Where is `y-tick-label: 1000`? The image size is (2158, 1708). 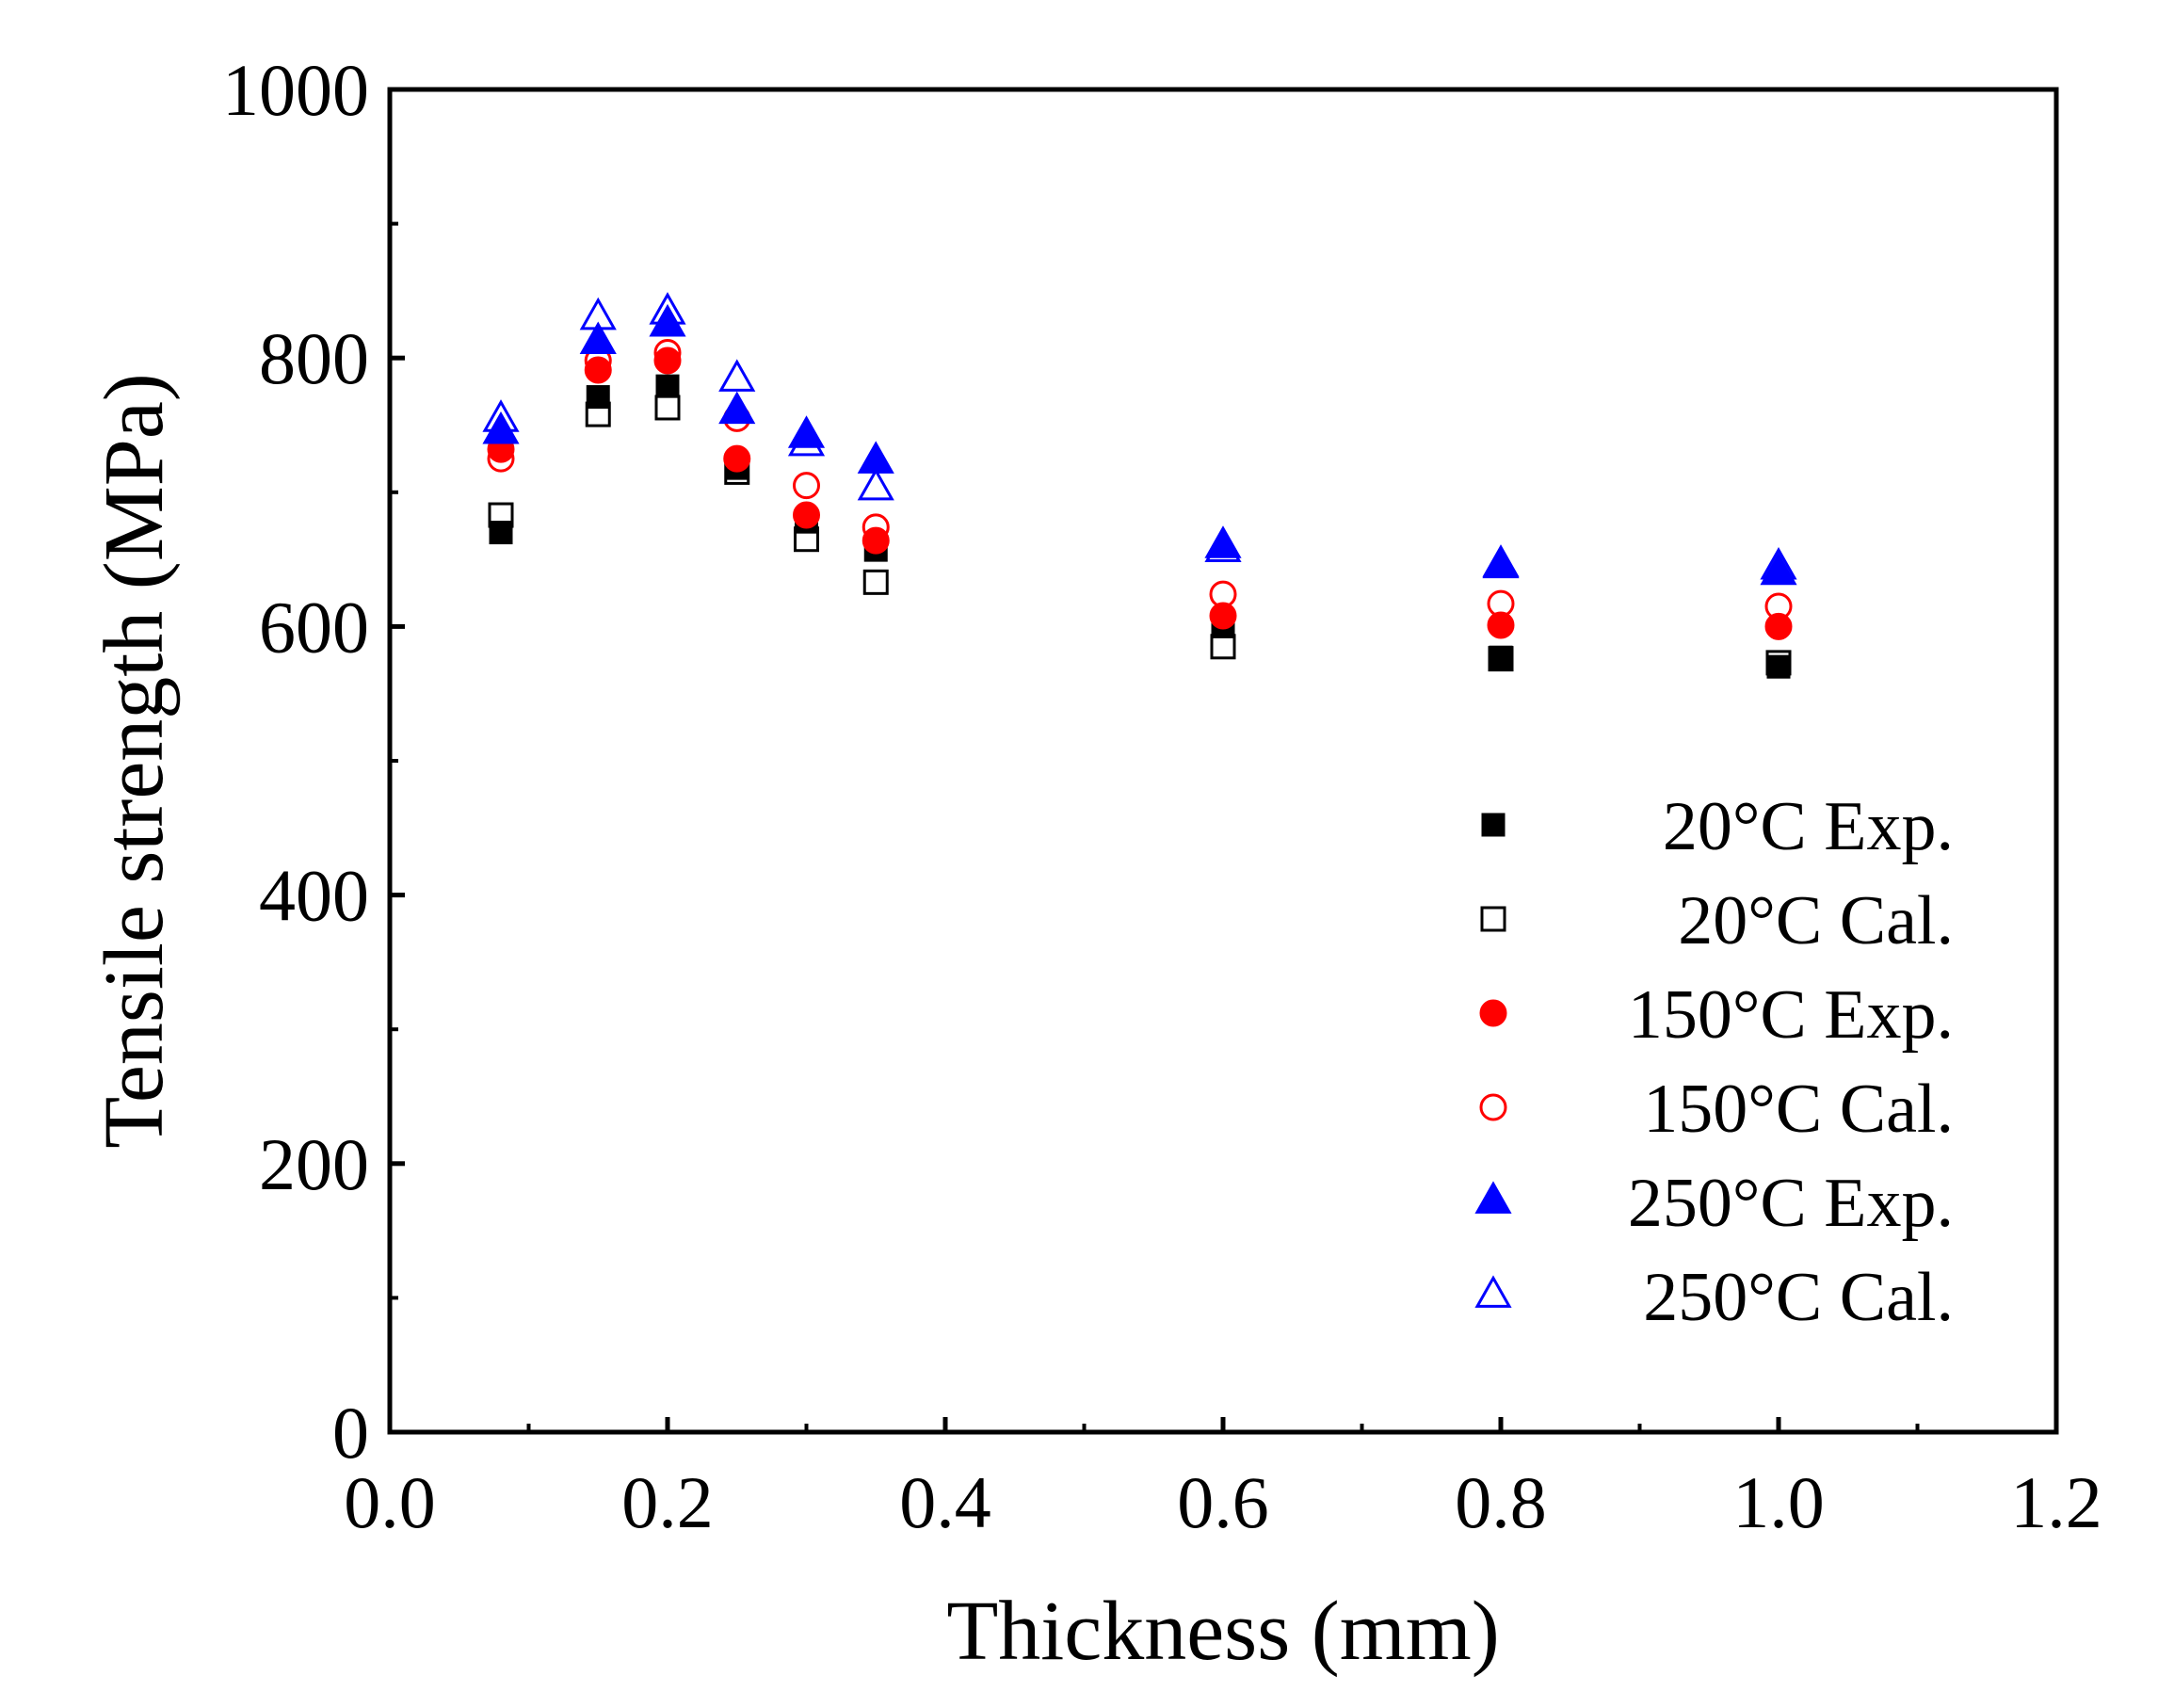 y-tick-label: 1000 is located at coordinates (295, 90).